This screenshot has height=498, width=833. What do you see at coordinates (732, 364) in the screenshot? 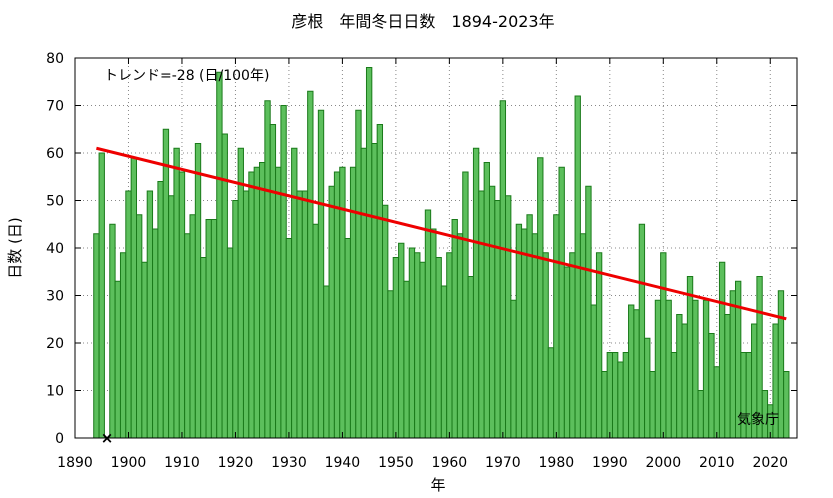
I see `bar-2013` at bounding box center [732, 364].